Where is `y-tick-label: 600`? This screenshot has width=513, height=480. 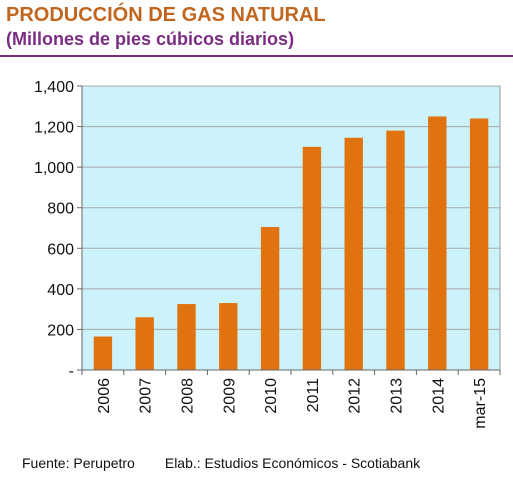
y-tick-label: 600 is located at coordinates (60, 249).